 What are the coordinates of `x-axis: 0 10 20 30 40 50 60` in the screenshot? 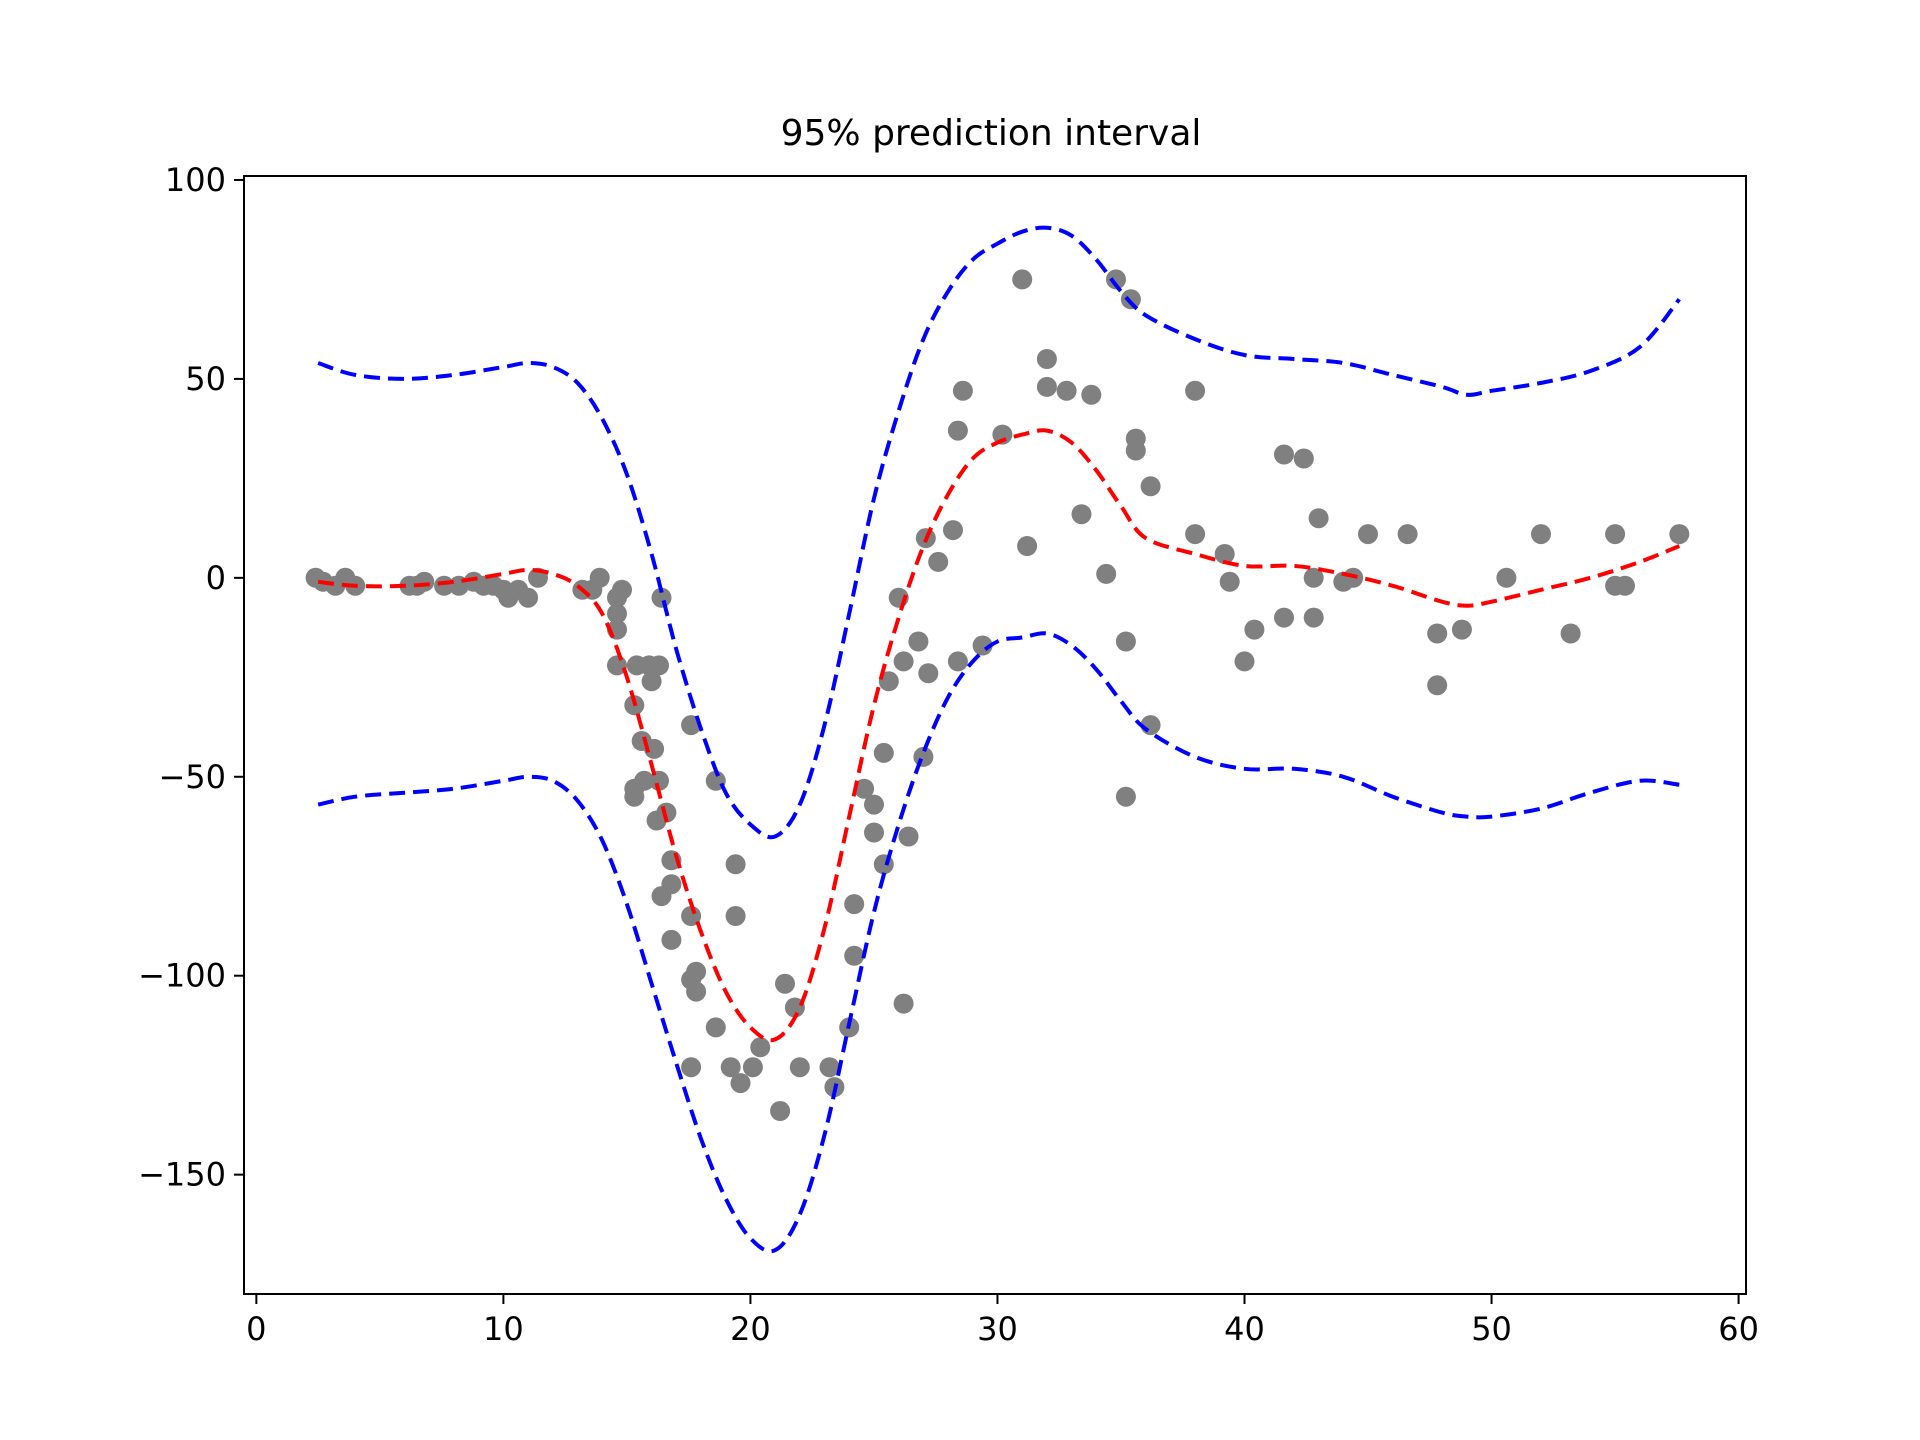 It's located at (1002, 1321).